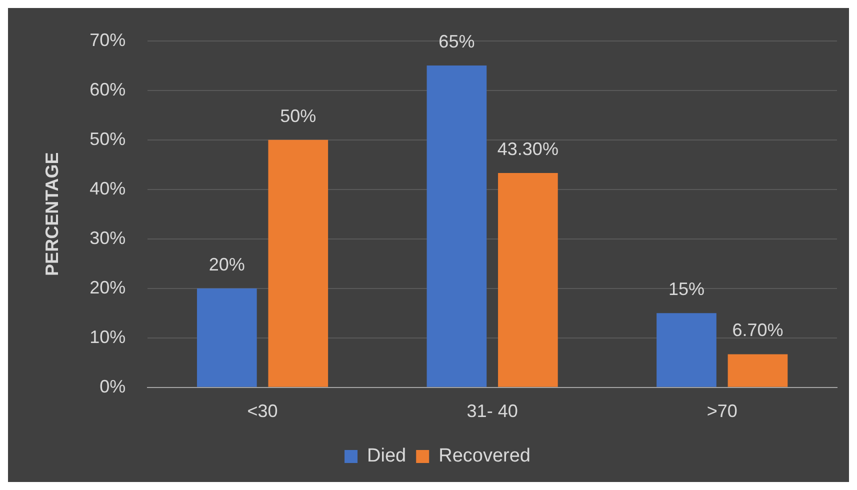  Describe the element at coordinates (52, 214) in the screenshot. I see `y-axis-title: PERCENTAGE` at that location.